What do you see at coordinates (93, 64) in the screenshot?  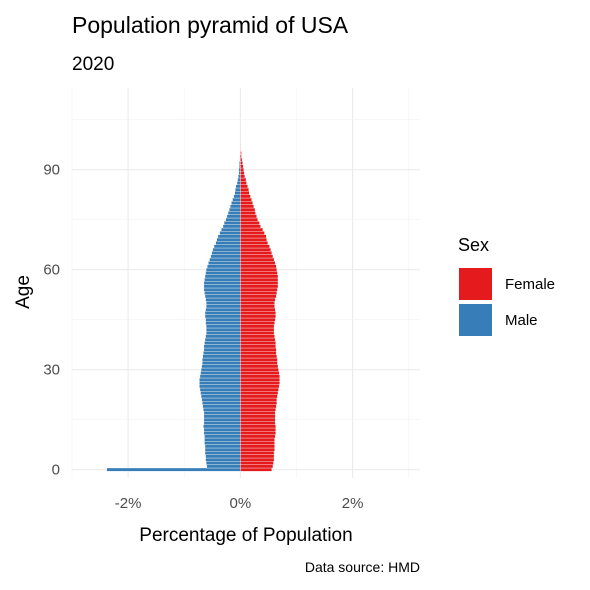 I see `chart-subtitle: 2020` at bounding box center [93, 64].